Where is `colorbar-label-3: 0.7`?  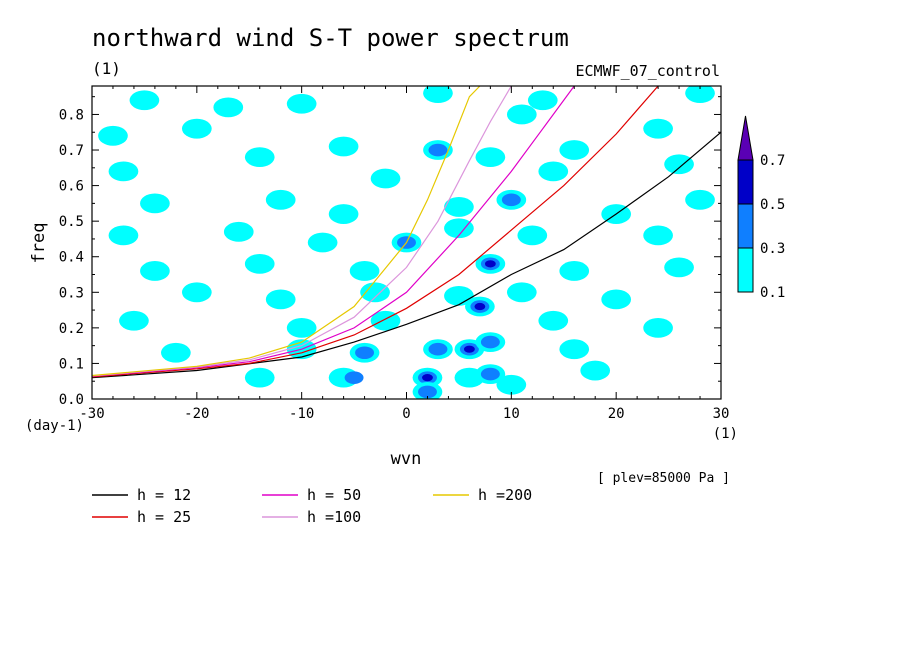
colorbar-label-3: 0.7 is located at coordinates (772, 161).